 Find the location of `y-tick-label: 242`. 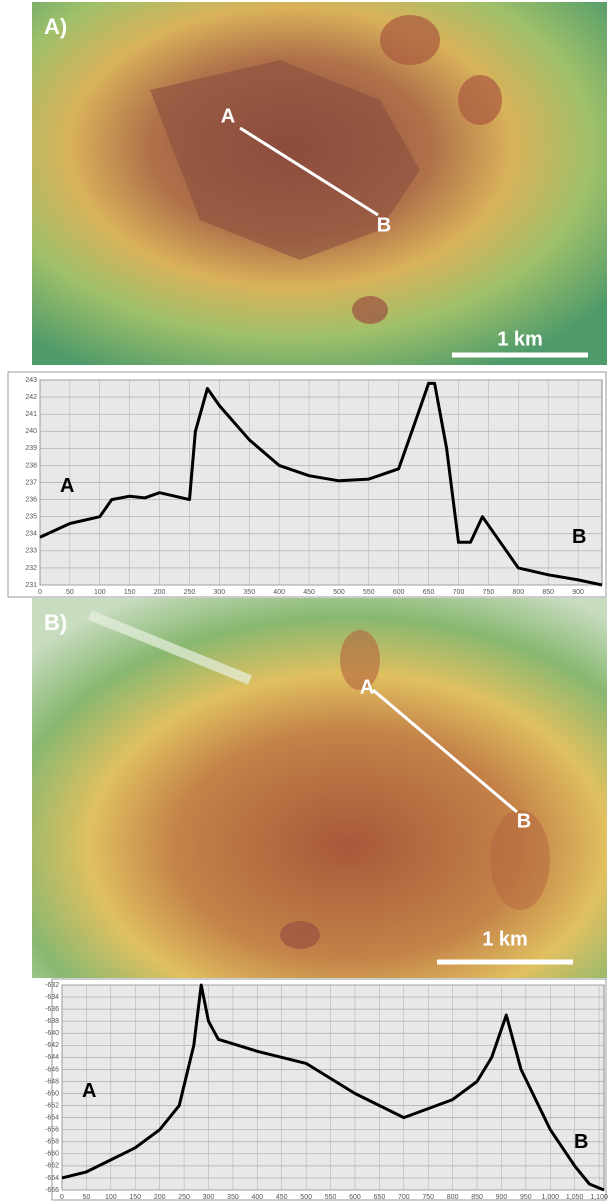

y-tick-label: 242 is located at coordinates (31, 397).